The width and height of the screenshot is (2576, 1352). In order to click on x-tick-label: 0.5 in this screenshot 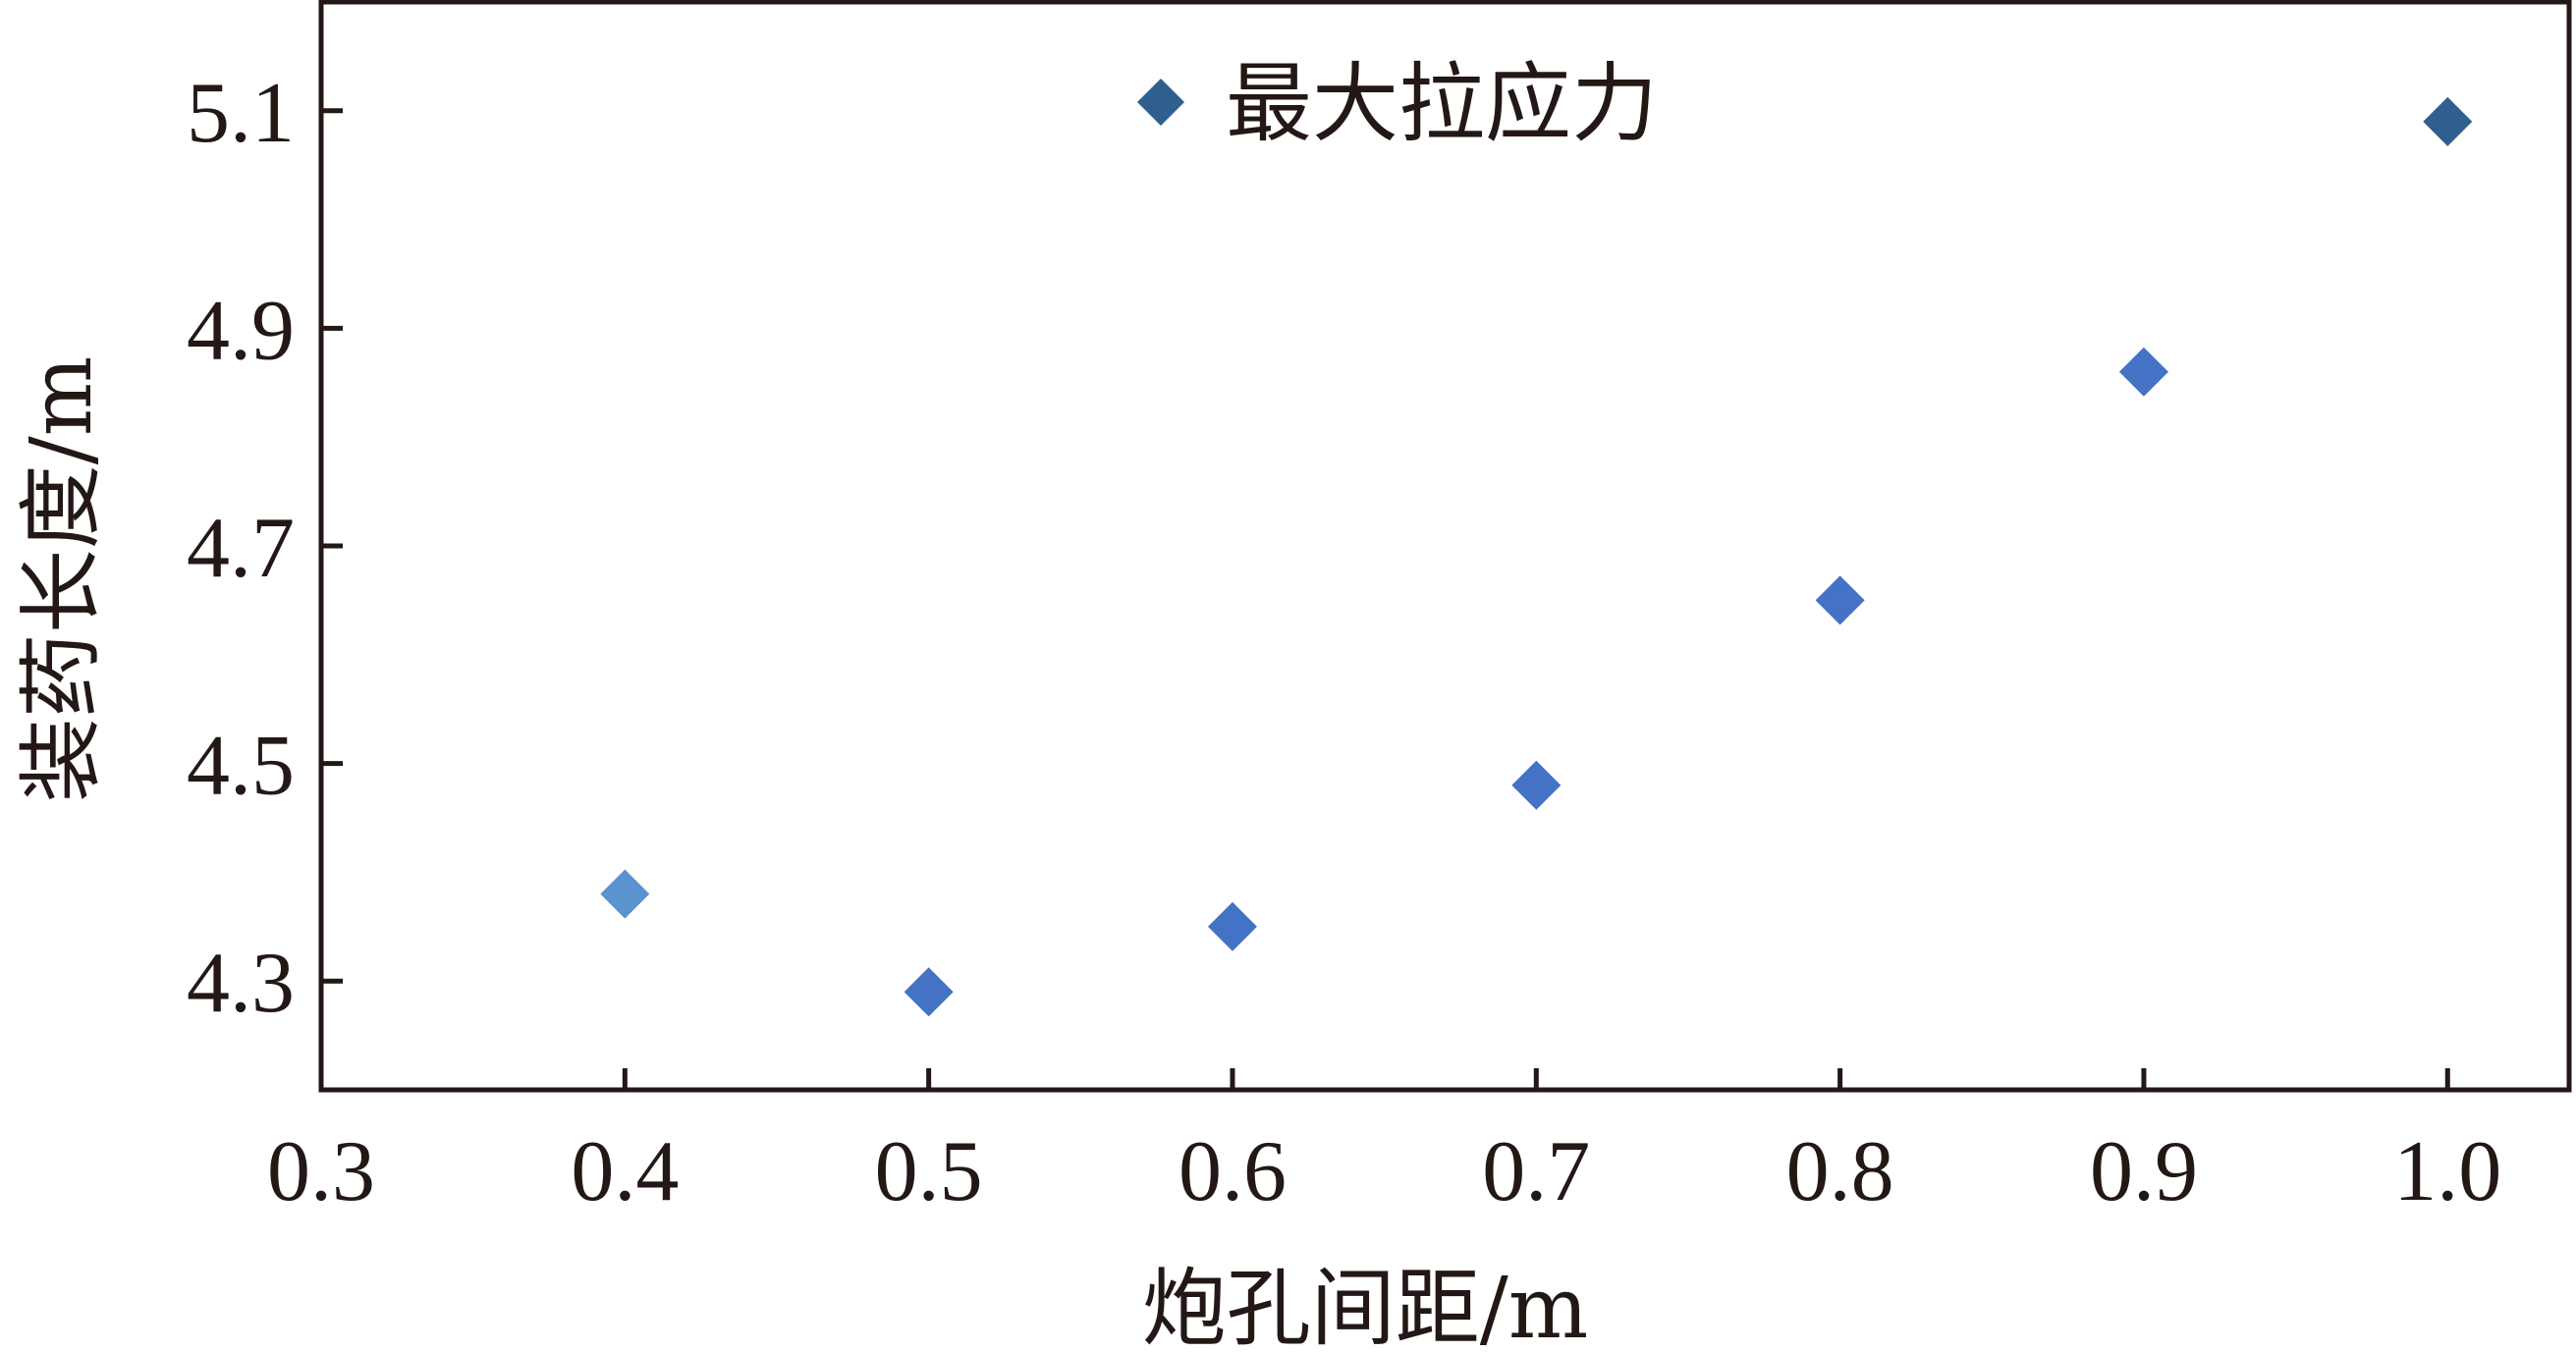, I will do `click(929, 1171)`.